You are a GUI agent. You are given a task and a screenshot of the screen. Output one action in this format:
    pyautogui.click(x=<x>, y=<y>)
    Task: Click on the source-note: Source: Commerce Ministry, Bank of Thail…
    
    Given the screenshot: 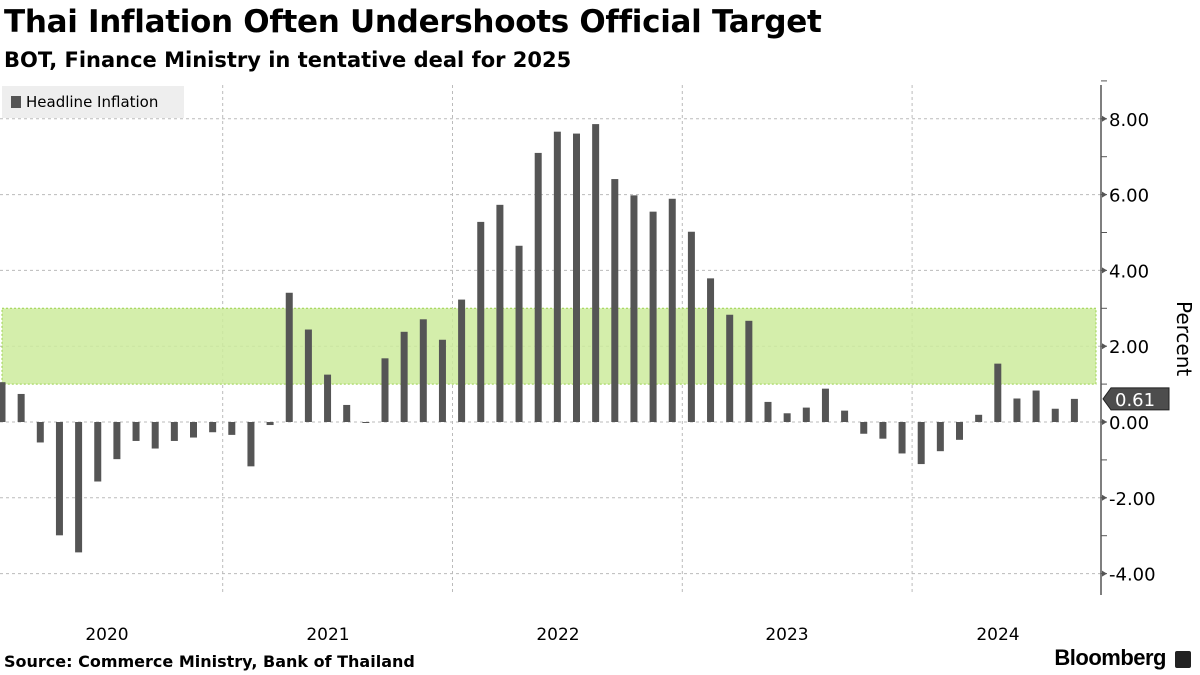 What is the action you would take?
    pyautogui.click(x=209, y=661)
    